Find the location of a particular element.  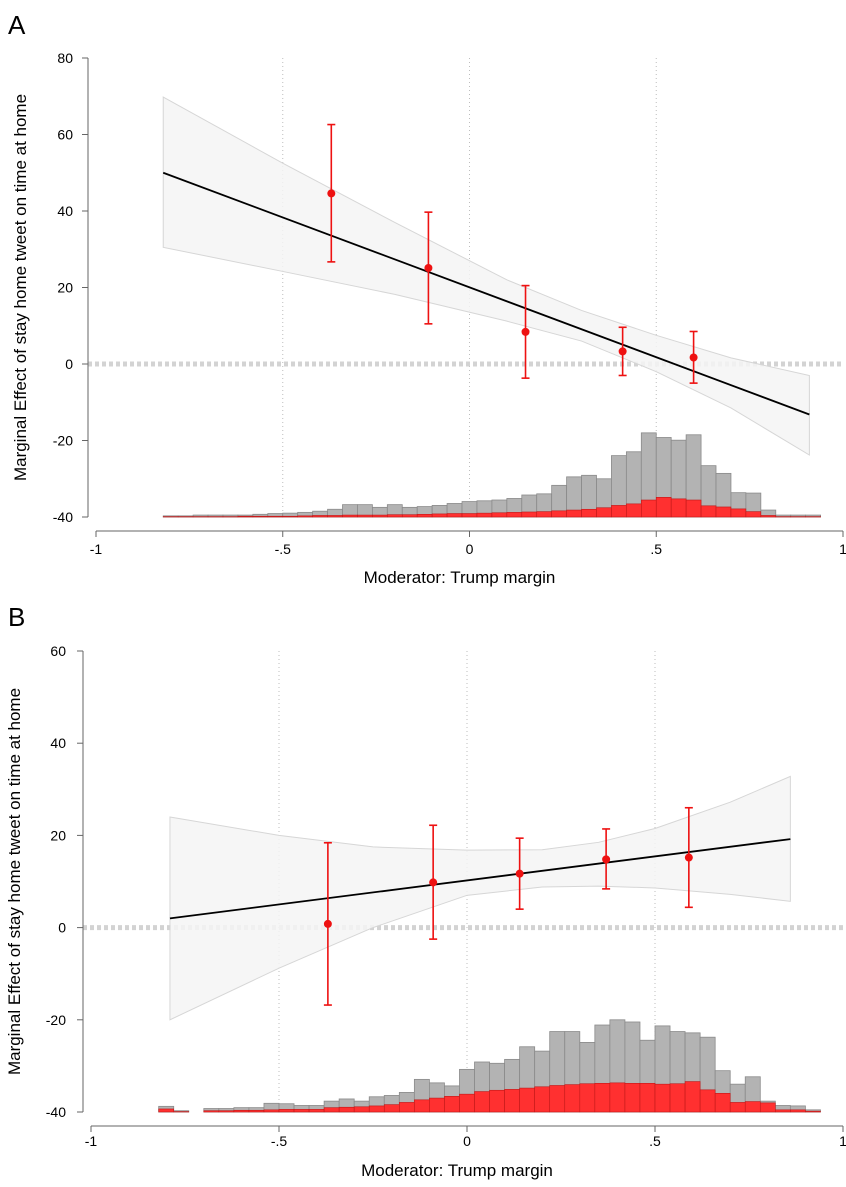

y-tick-label: 20 is located at coordinates (58, 835).